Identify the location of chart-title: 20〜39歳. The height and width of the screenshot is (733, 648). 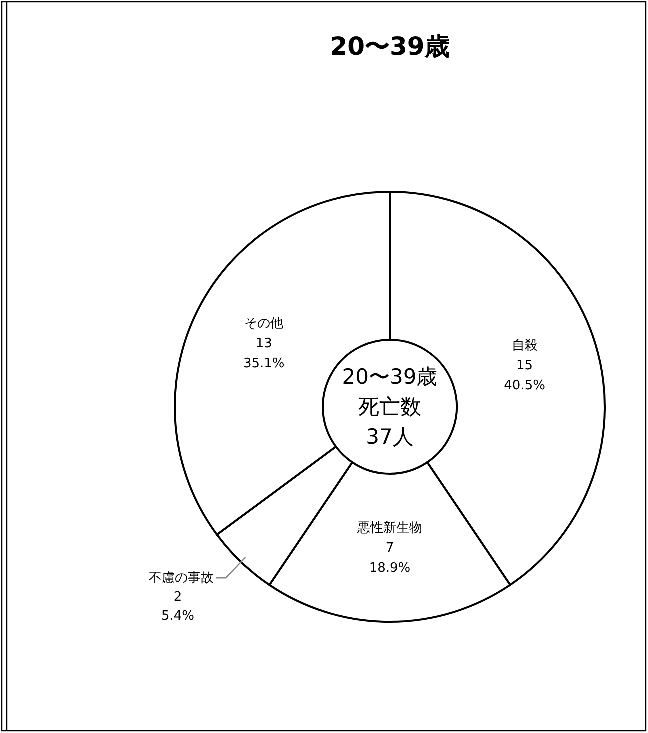
(390, 46).